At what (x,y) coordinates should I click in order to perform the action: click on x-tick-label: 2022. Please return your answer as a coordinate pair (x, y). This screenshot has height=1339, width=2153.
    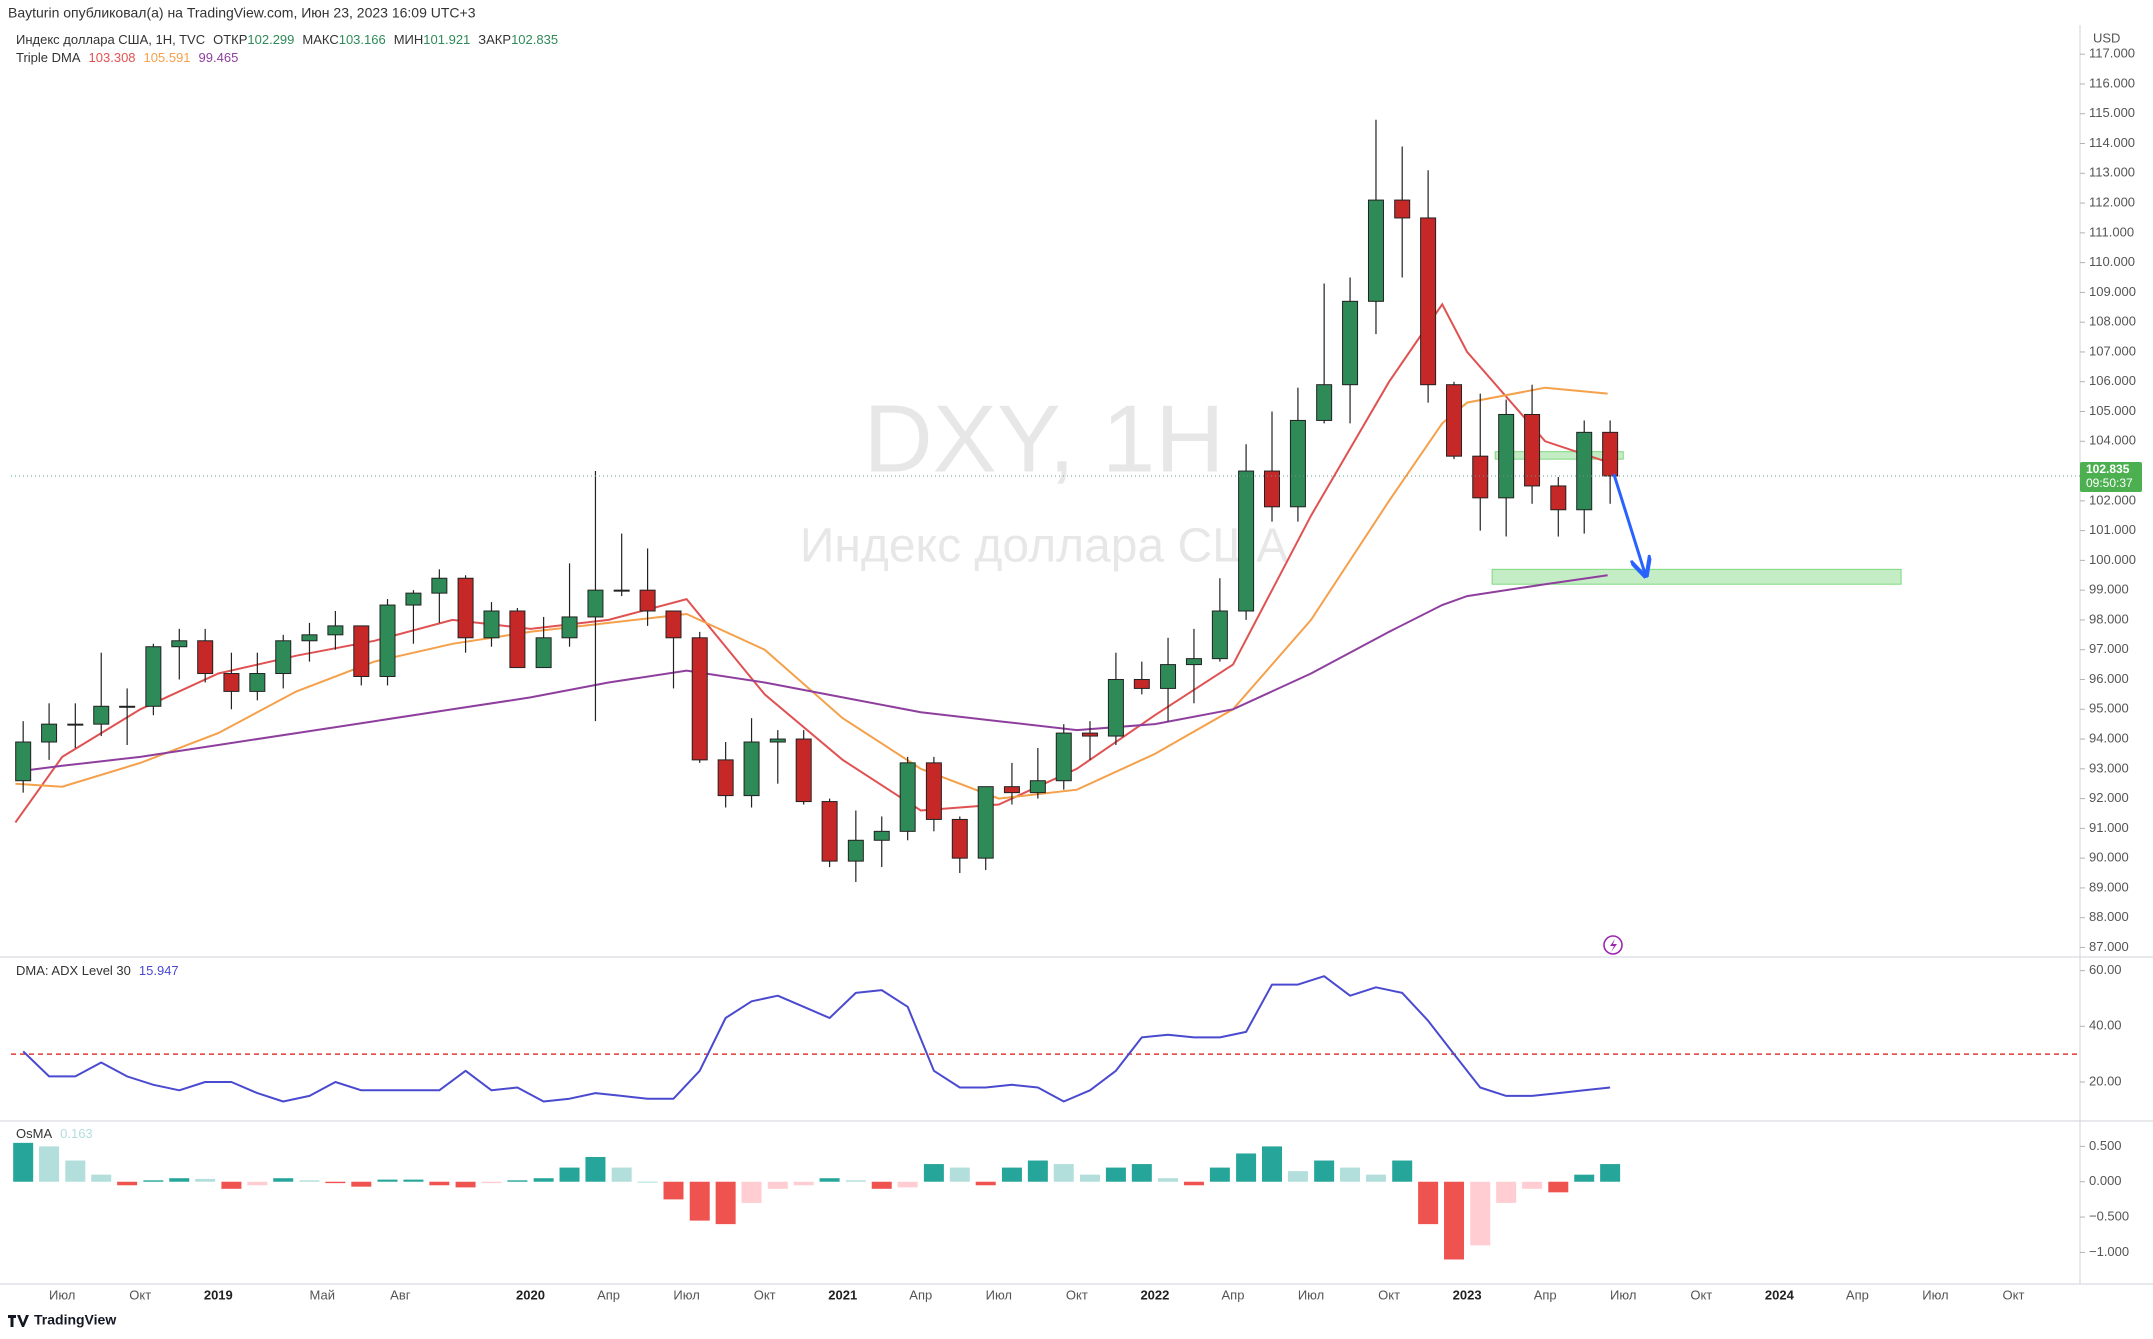
    Looking at the image, I should click on (1154, 1294).